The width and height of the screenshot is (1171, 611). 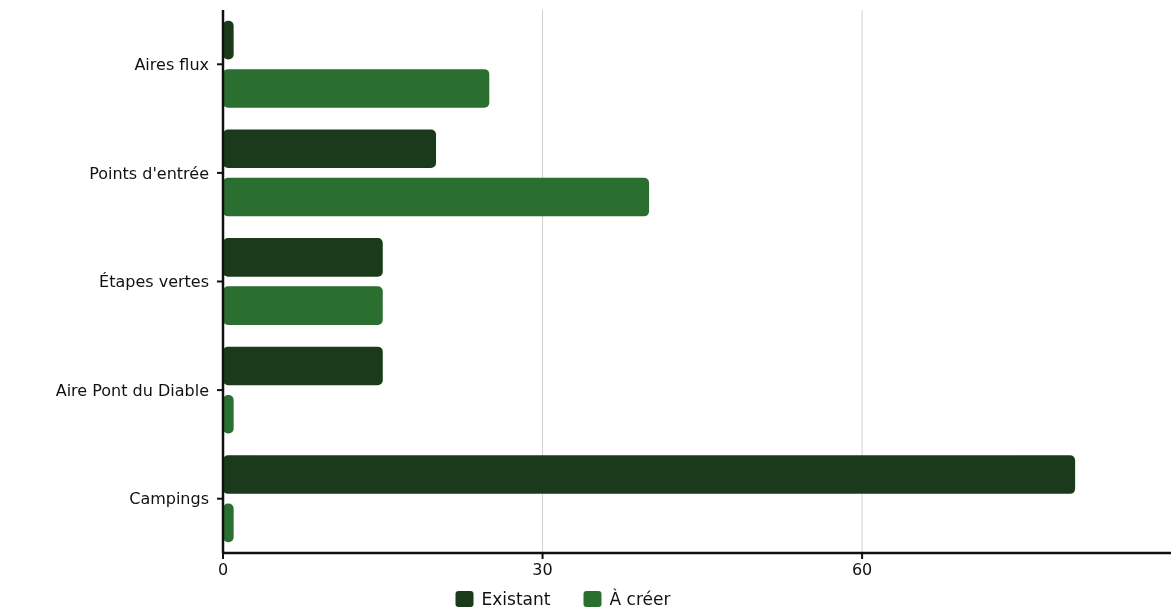 What do you see at coordinates (132, 390) in the screenshot?
I see `y-tick-label: Aire Pont du Diable` at bounding box center [132, 390].